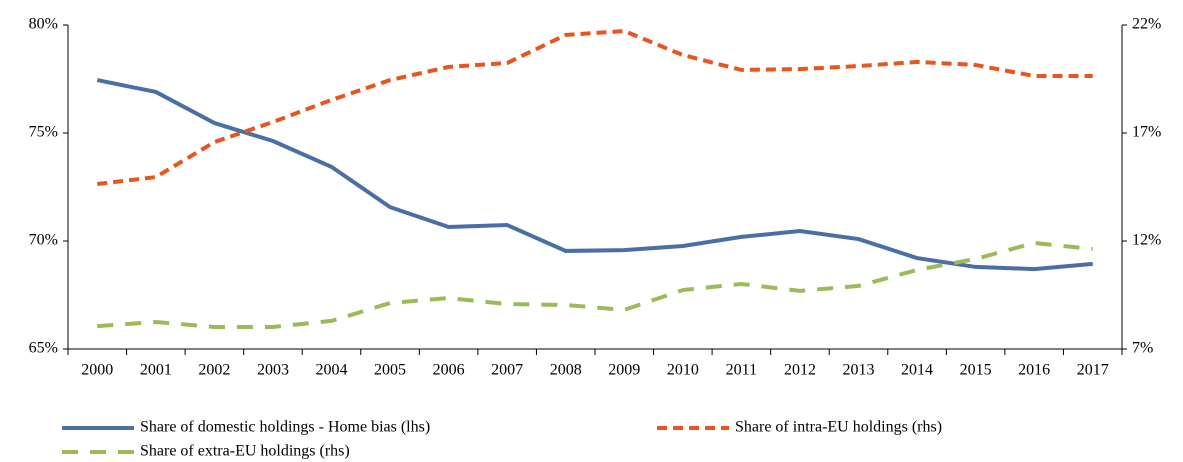  Describe the element at coordinates (43, 132) in the screenshot. I see `y-tick-label: 75%` at that location.